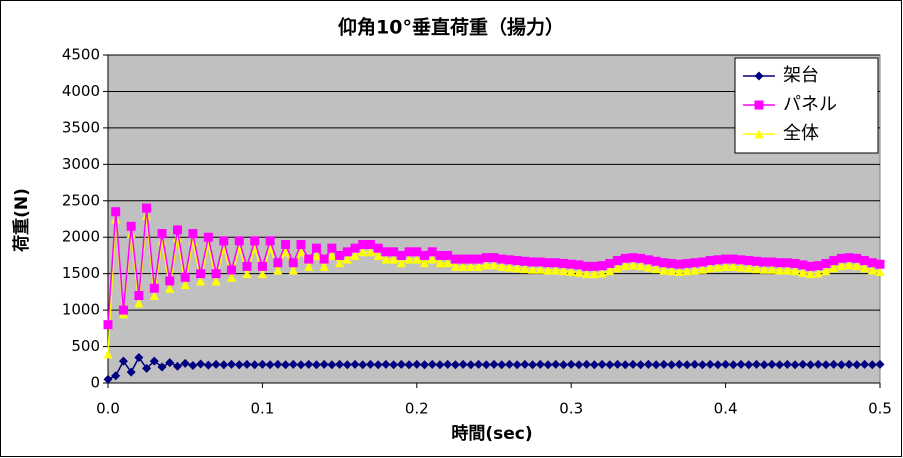  Describe the element at coordinates (81, 164) in the screenshot. I see `y-tick-label: 3000` at that location.